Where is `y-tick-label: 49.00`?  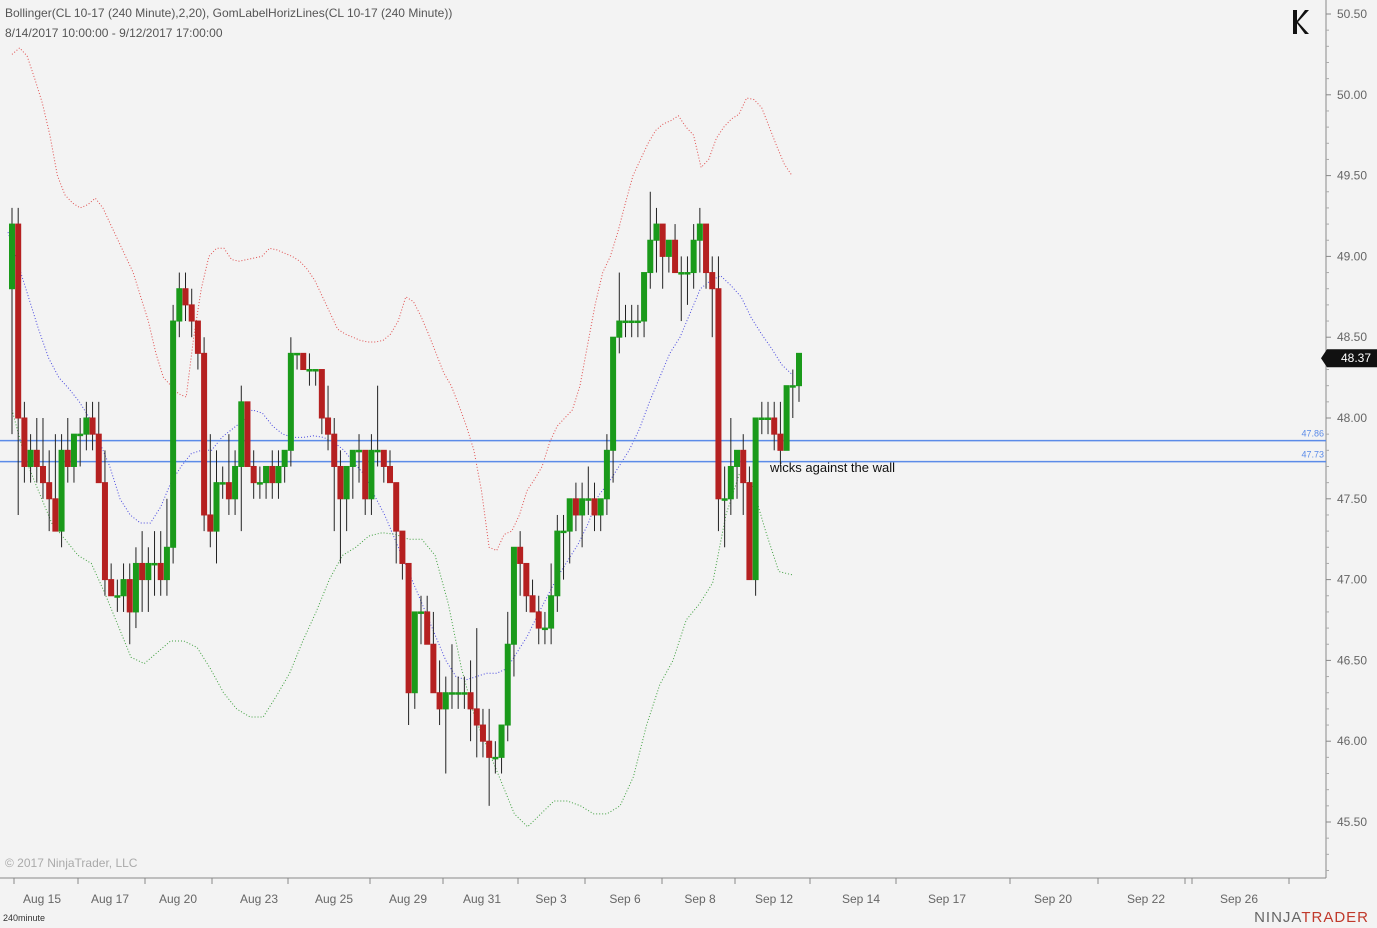 y-tick-label: 49.00 is located at coordinates (1352, 256).